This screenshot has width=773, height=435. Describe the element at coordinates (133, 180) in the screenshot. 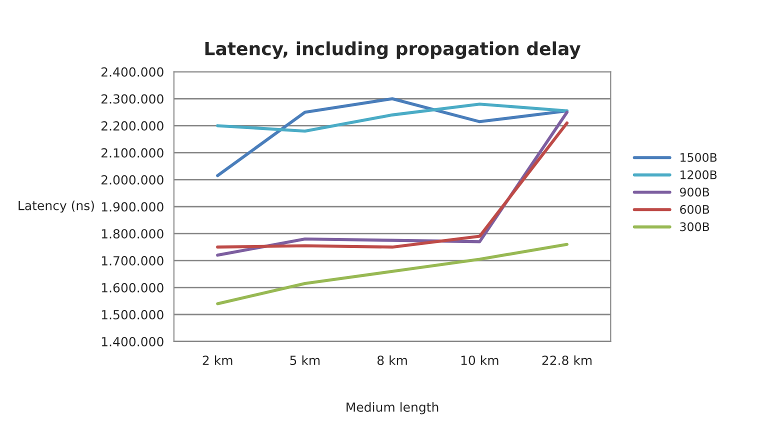

I see `y-tick-label: 2.000.000` at that location.